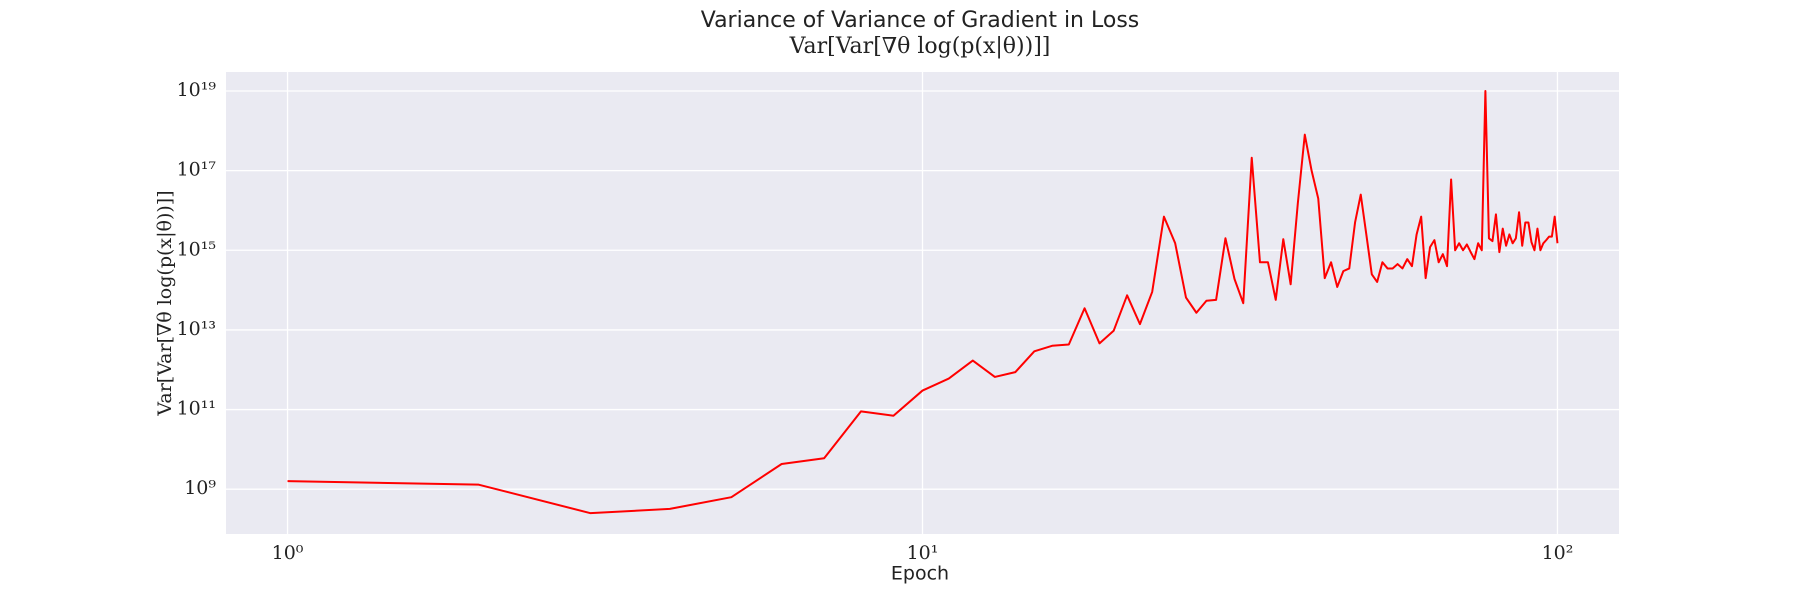  What do you see at coordinates (200, 488) in the screenshot?
I see `y-tick-label: 10⁹` at bounding box center [200, 488].